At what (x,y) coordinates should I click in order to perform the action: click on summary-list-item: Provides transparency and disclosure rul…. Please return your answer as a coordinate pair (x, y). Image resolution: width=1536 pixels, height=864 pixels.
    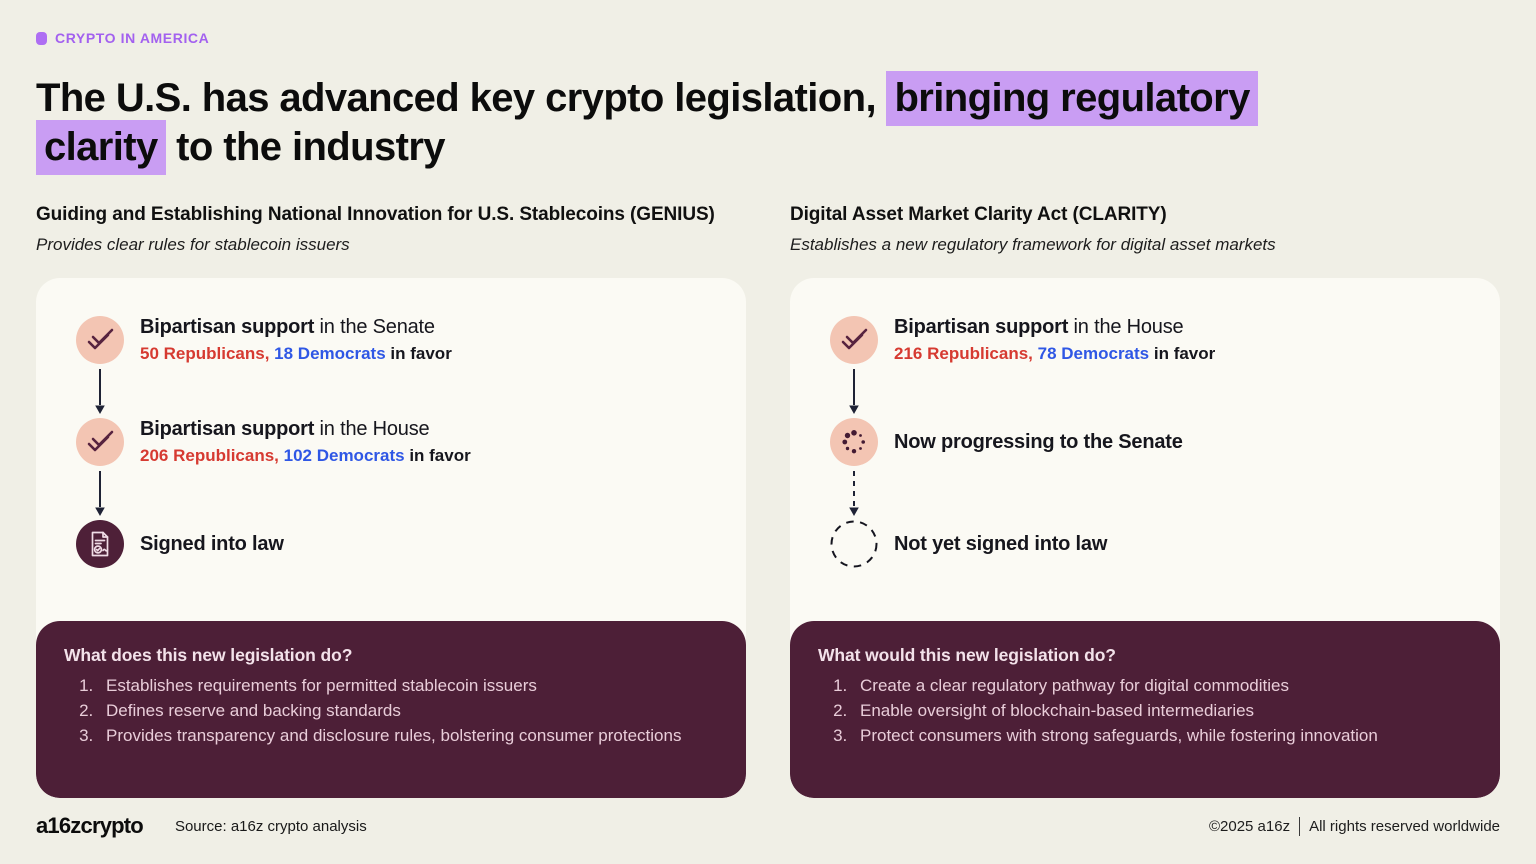
    Looking at the image, I should click on (407, 735).